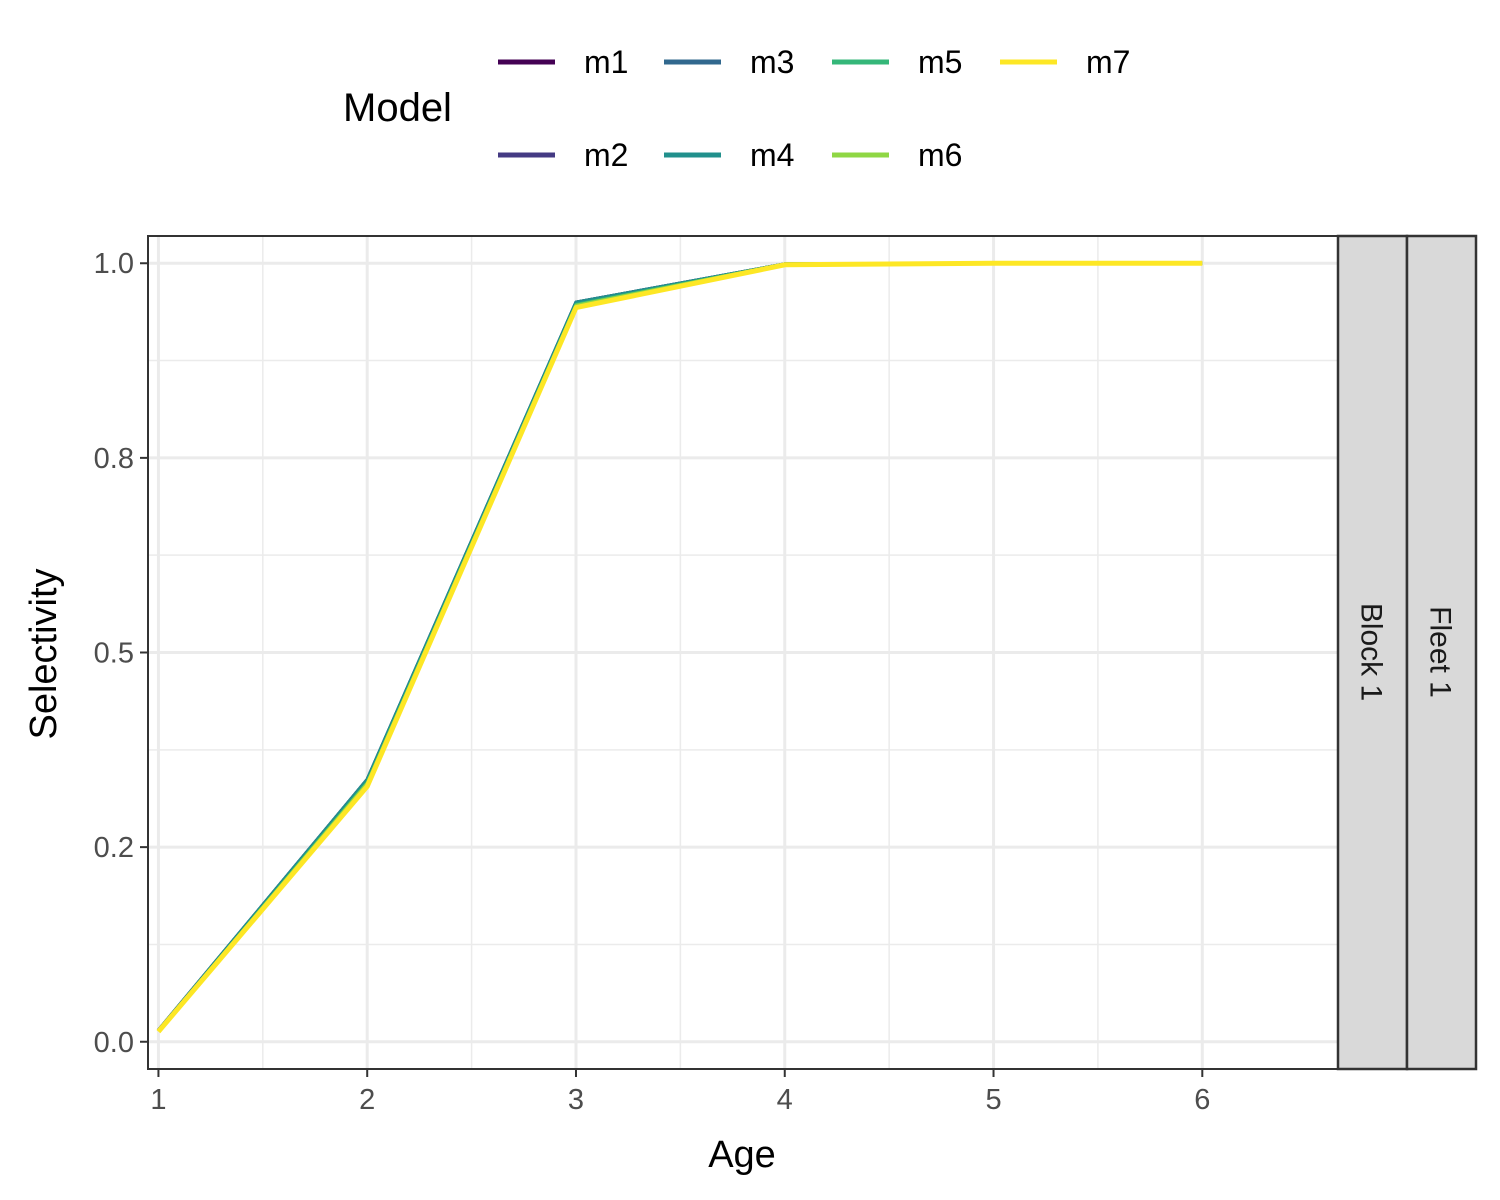  Describe the element at coordinates (1202, 1100) in the screenshot. I see `x-tick-label: 6` at that location.